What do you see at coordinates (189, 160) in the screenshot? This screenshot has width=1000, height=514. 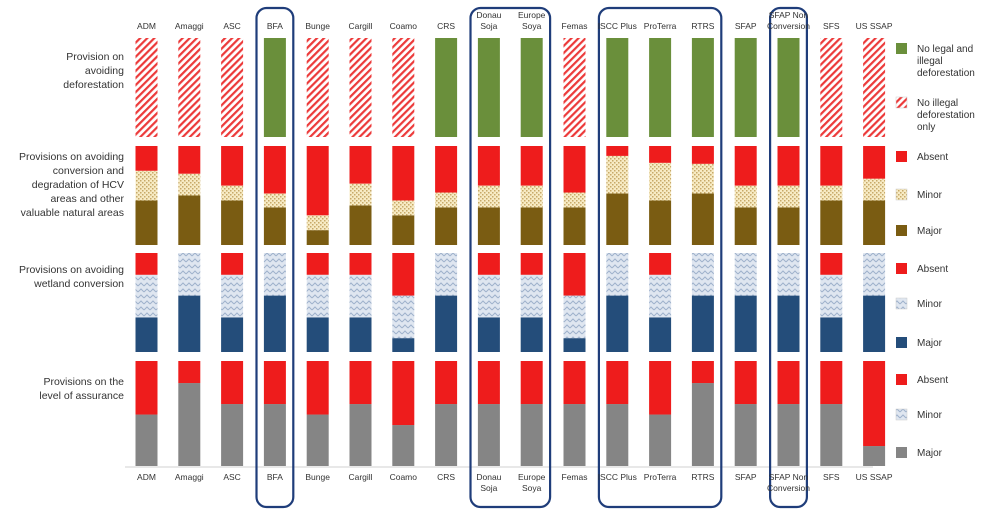 I see `bar-segment-absent-amaggi` at bounding box center [189, 160].